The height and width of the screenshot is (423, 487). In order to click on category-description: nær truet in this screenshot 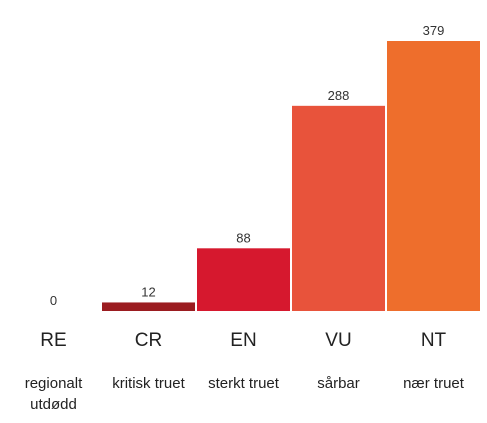, I will do `click(433, 383)`.